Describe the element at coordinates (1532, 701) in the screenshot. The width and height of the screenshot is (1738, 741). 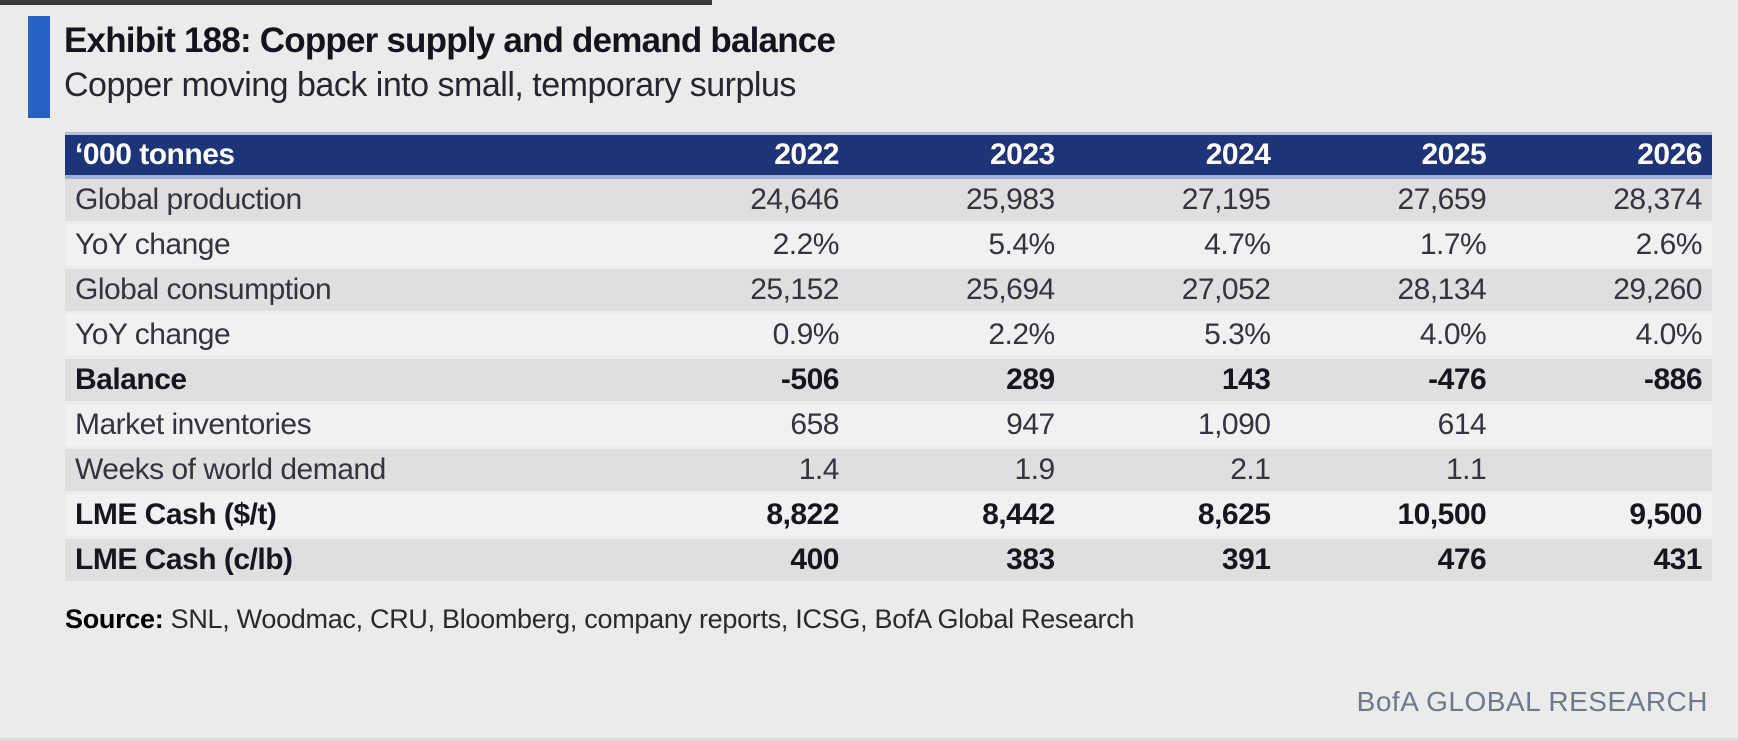
I see `brand-footer: BofA GLOBAL RESEARCH` at that location.